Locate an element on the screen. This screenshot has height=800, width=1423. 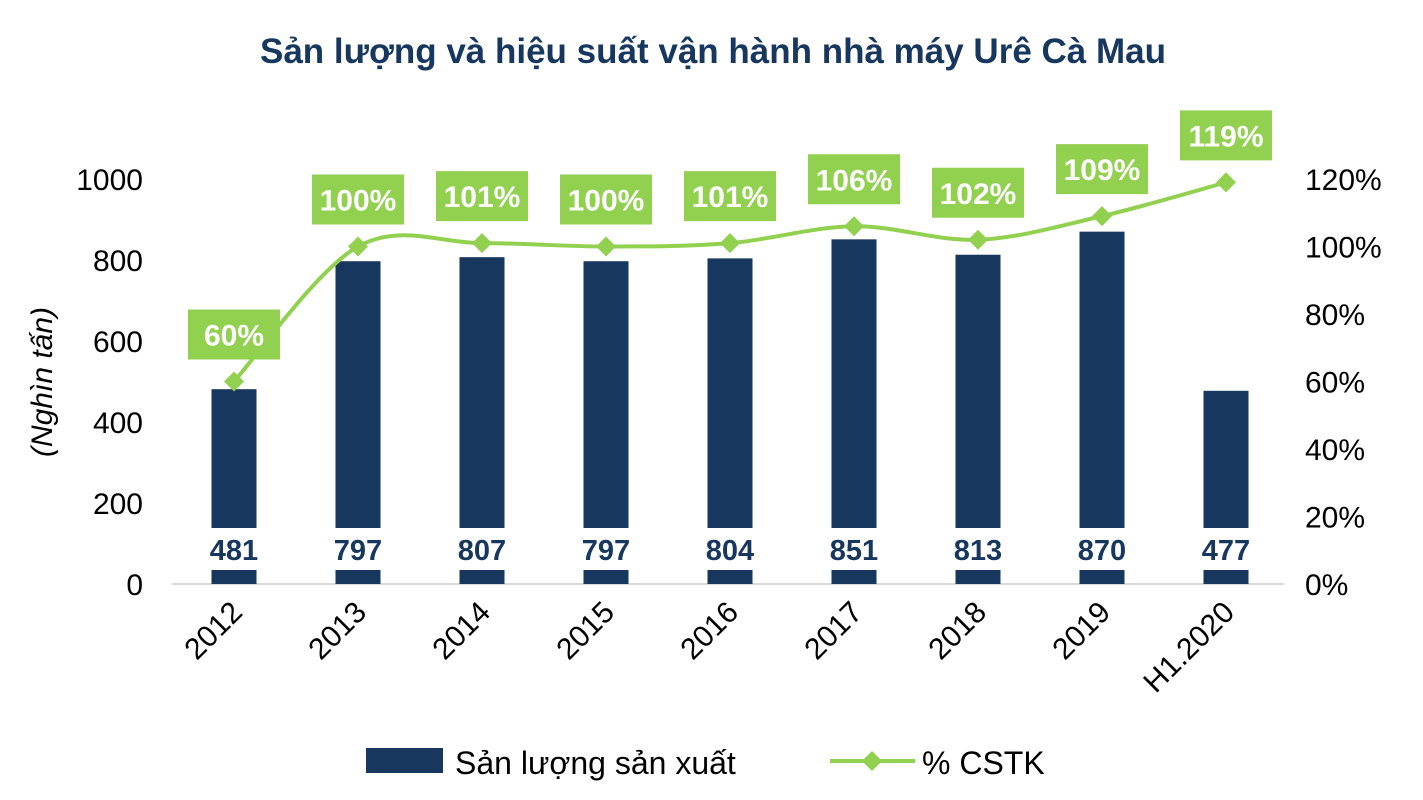
x-tick-label: 2013 is located at coordinates (337, 631).